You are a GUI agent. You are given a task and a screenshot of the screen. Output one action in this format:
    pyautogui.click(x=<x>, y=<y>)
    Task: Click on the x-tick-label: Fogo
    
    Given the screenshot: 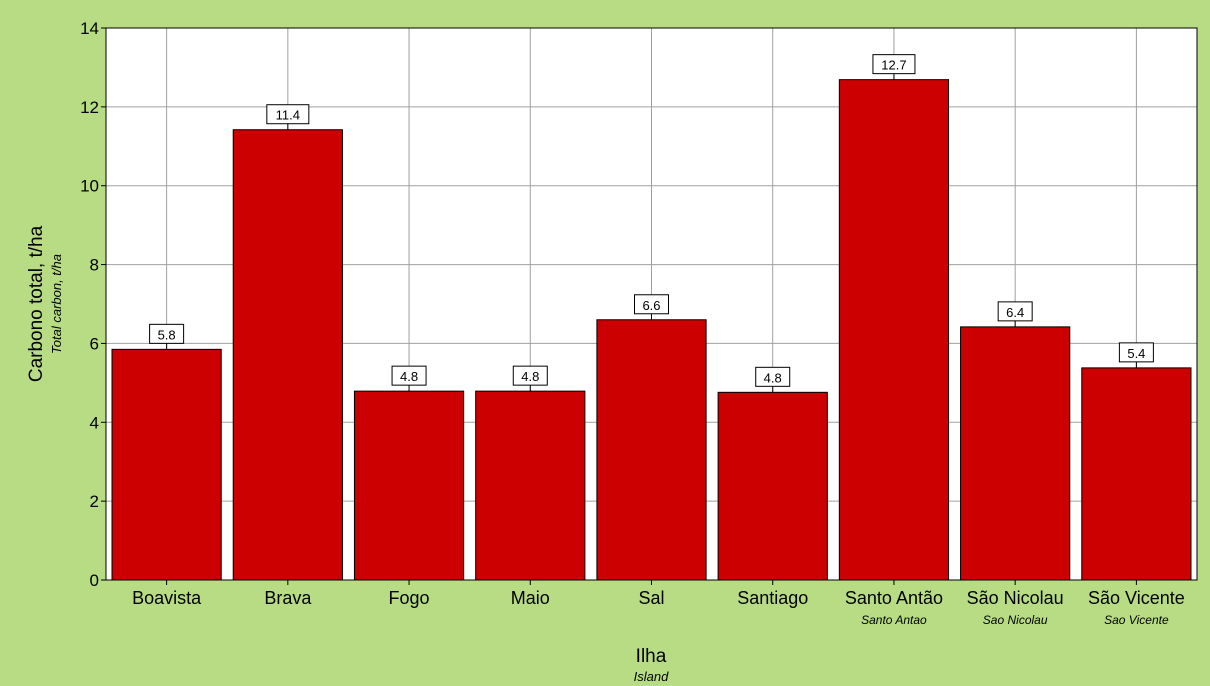 What is the action you would take?
    pyautogui.click(x=409, y=598)
    